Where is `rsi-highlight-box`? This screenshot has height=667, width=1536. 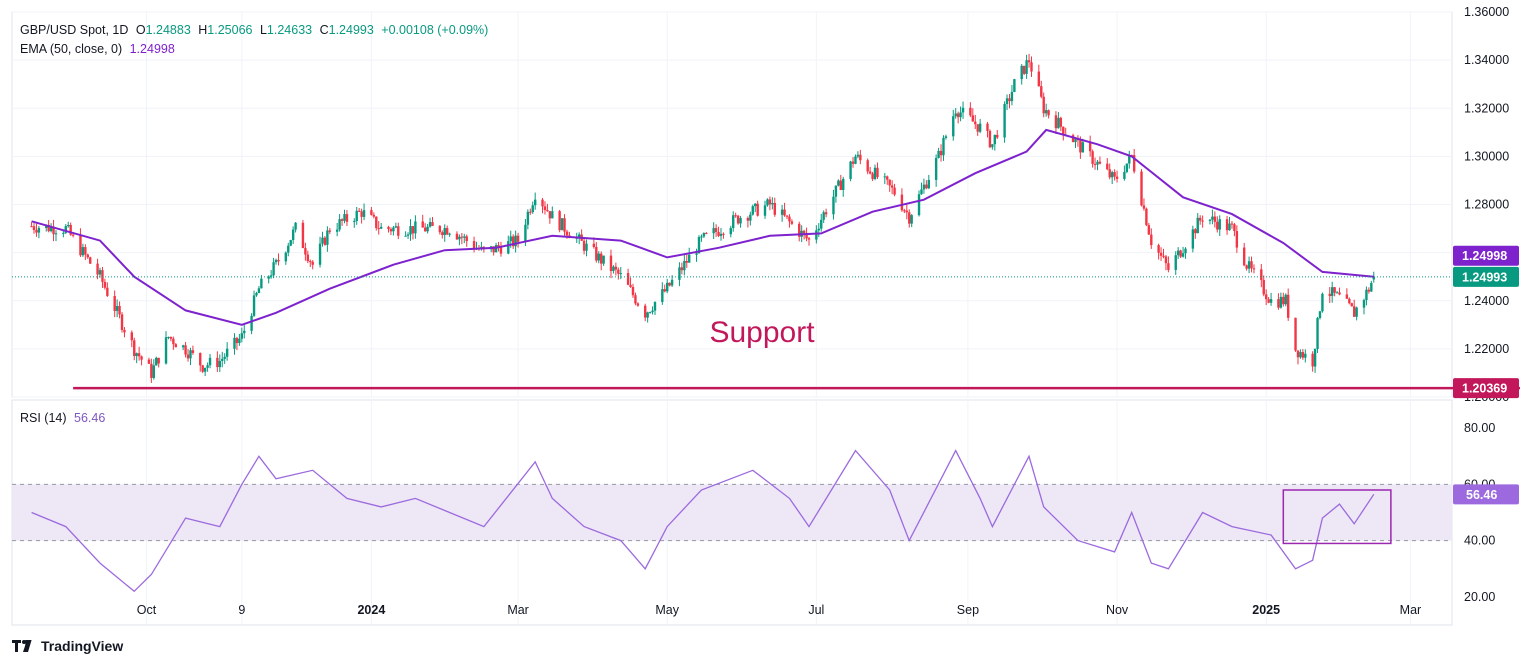
rsi-highlight-box is located at coordinates (1337, 517).